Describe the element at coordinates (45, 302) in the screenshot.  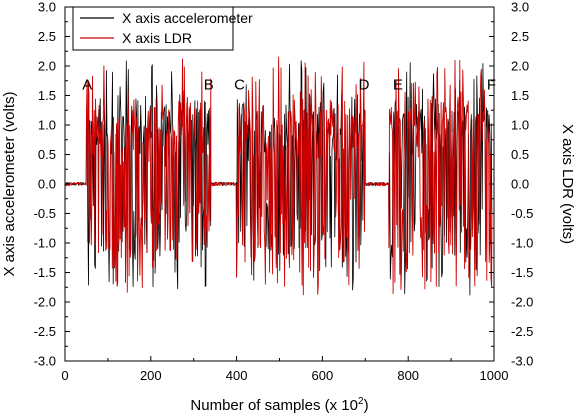
I see `y-left-tick-label: -2.0` at that location.